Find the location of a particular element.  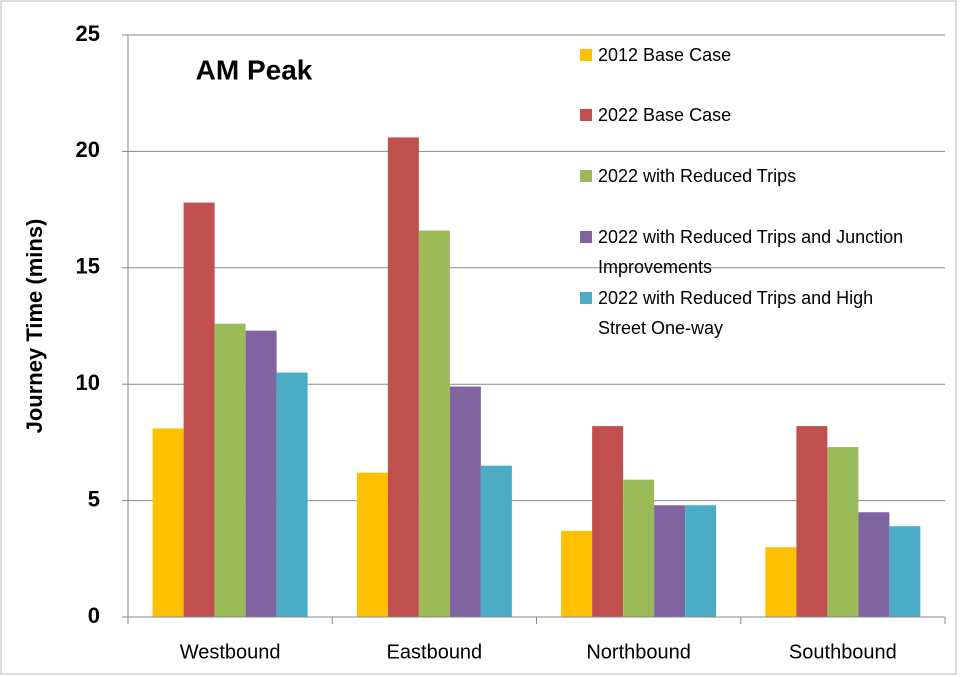

legend-label: 2022 with Reduced Trips is located at coordinates (697, 176).